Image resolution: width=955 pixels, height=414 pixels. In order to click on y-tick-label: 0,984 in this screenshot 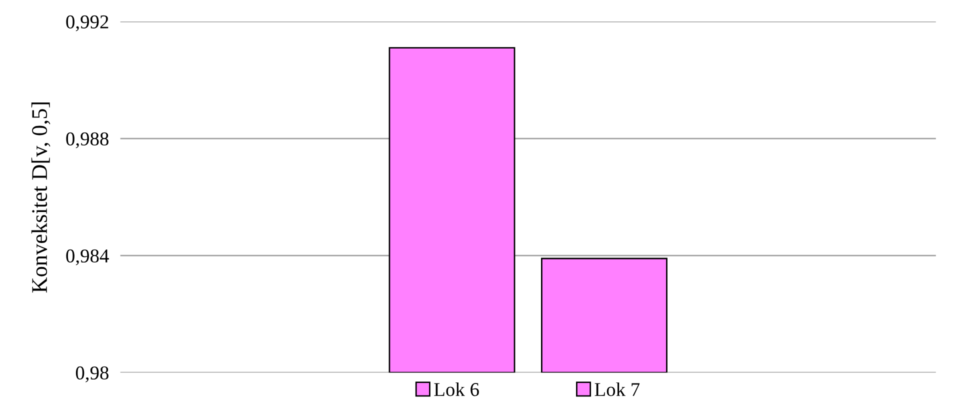, I will do `click(87, 257)`.